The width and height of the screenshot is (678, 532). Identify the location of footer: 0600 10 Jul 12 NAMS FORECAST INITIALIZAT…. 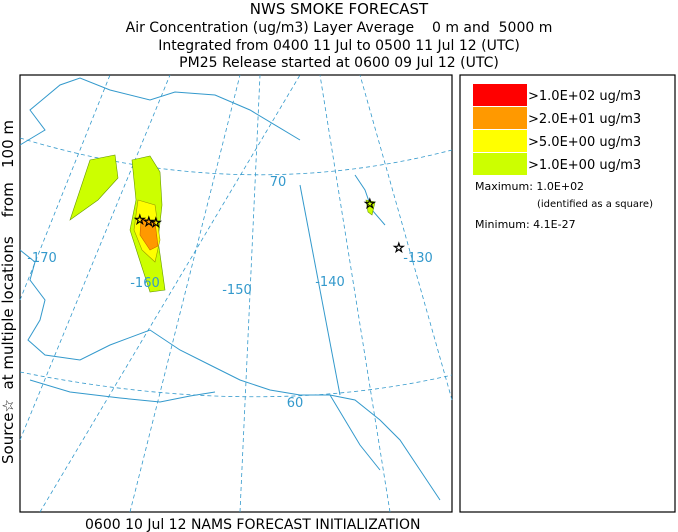
(252, 524).